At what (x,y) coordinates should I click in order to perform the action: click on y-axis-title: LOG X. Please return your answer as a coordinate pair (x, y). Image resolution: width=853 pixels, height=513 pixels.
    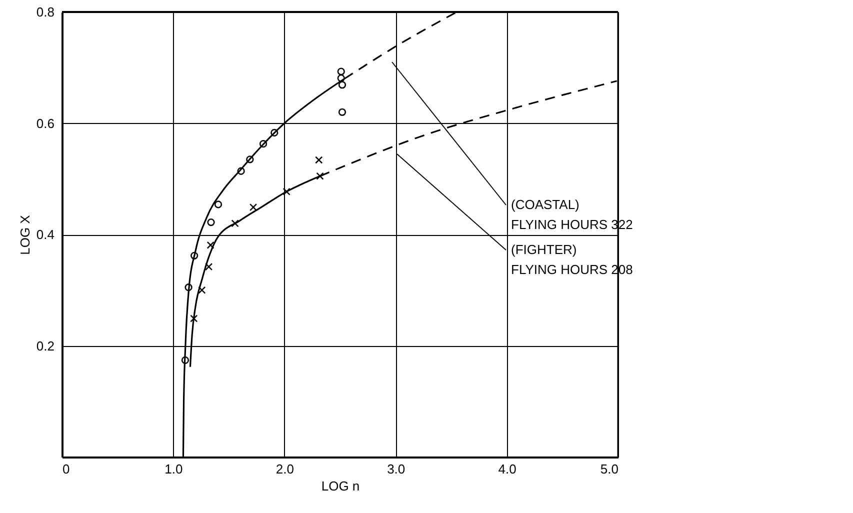
    Looking at the image, I should click on (24, 234).